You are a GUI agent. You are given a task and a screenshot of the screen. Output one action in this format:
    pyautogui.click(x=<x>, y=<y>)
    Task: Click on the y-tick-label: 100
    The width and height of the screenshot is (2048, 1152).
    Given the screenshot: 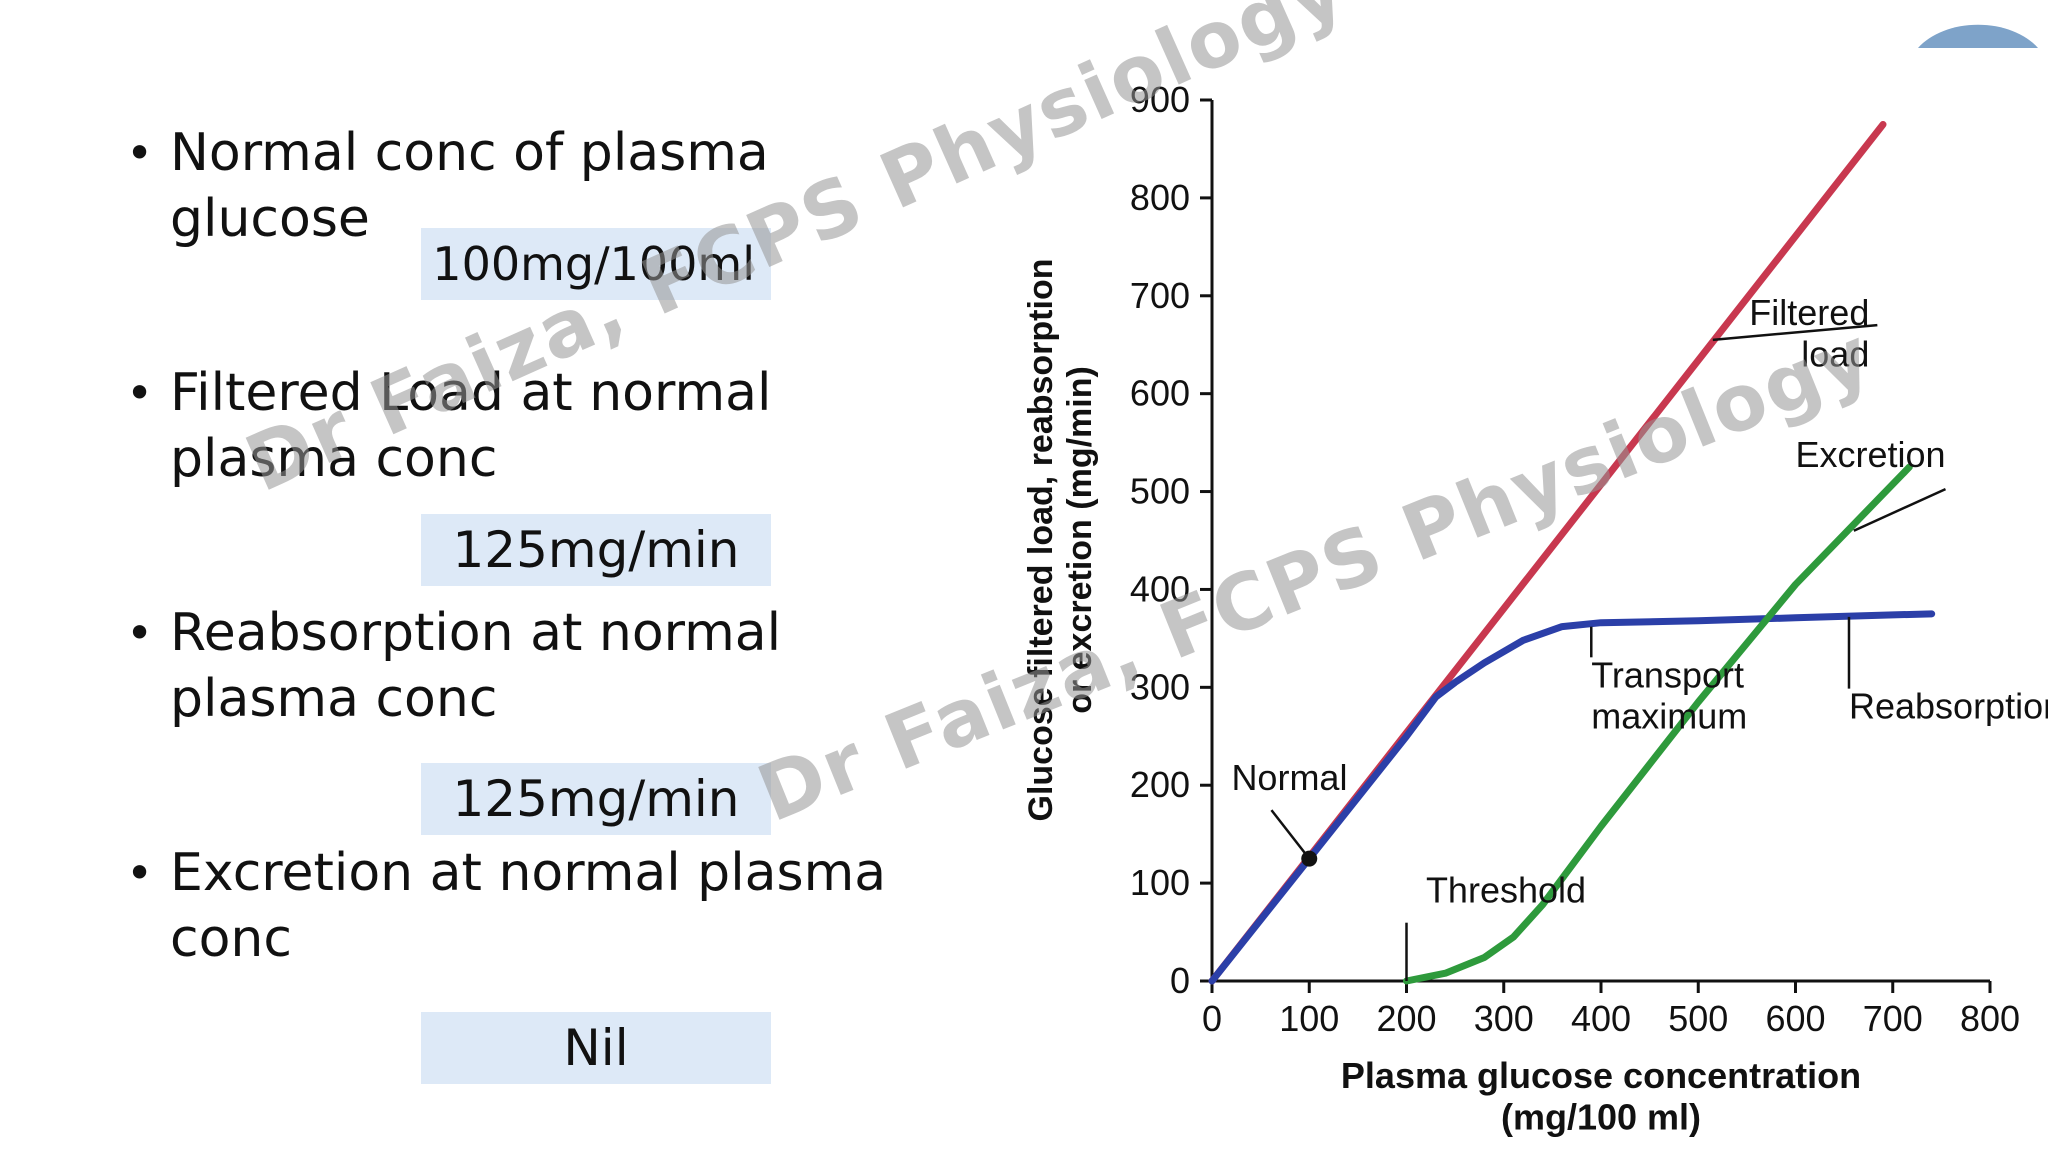 What is the action you would take?
    pyautogui.click(x=1160, y=882)
    